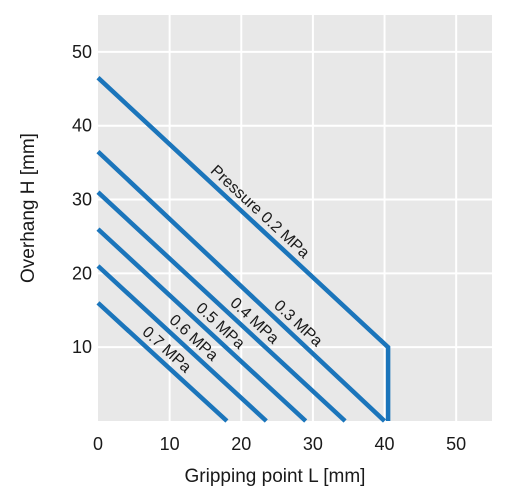 Image resolution: width=506 pixels, height=490 pixels. What do you see at coordinates (313, 444) in the screenshot?
I see `x-tick-label: 30` at bounding box center [313, 444].